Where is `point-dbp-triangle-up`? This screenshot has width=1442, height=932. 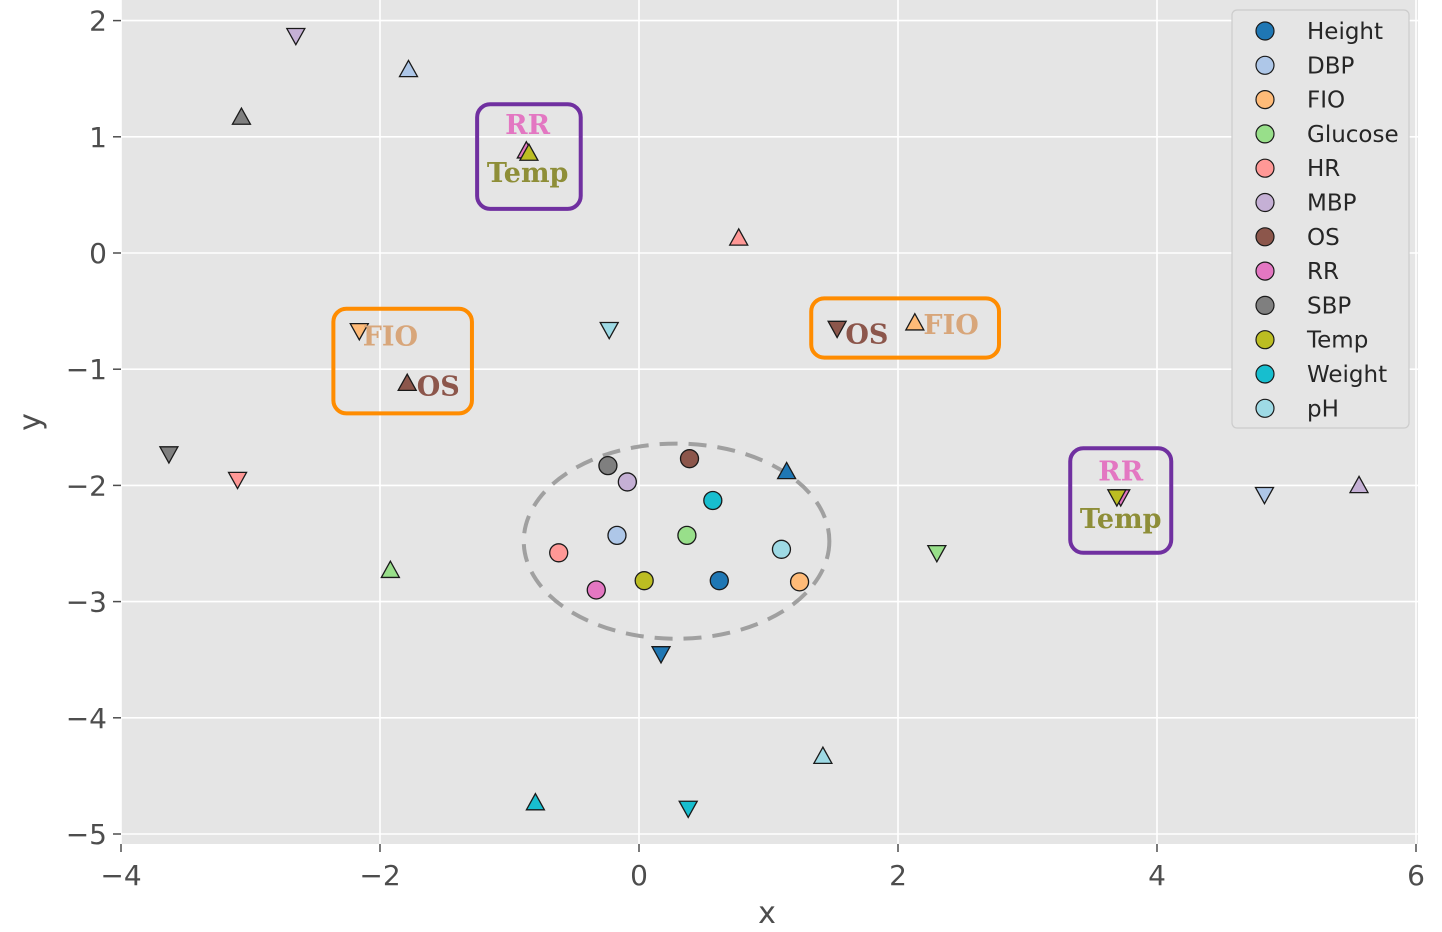
point-dbp-triangle-up is located at coordinates (408, 68).